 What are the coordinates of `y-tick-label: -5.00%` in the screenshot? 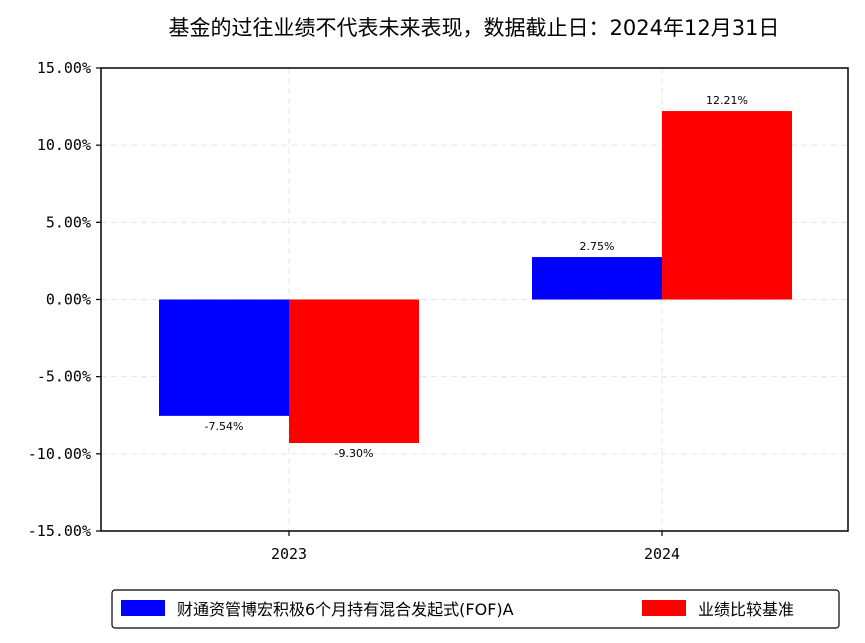 It's located at (64, 377).